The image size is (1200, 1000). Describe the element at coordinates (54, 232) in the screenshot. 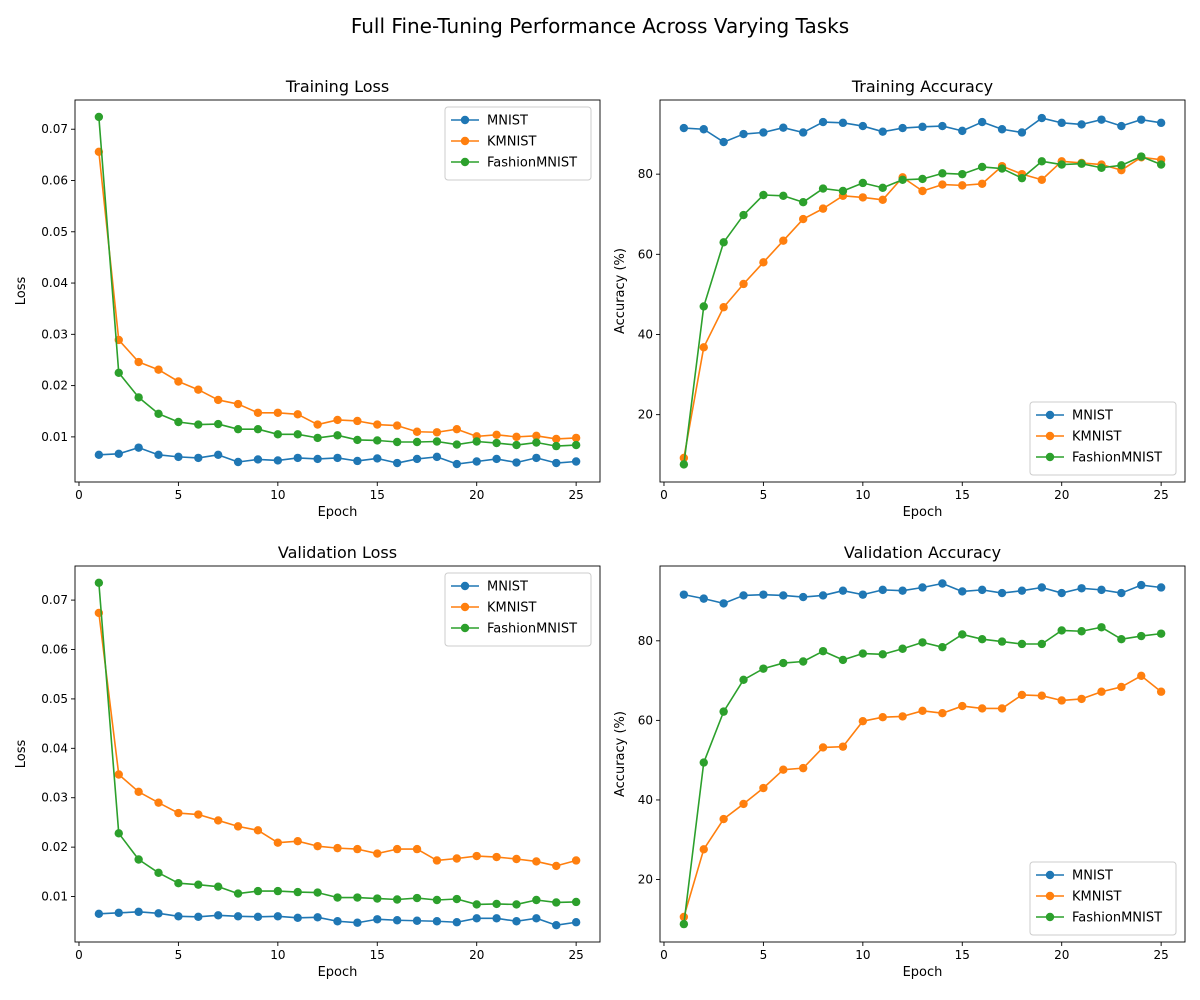

I see `y-tick-label: 0.05` at that location.